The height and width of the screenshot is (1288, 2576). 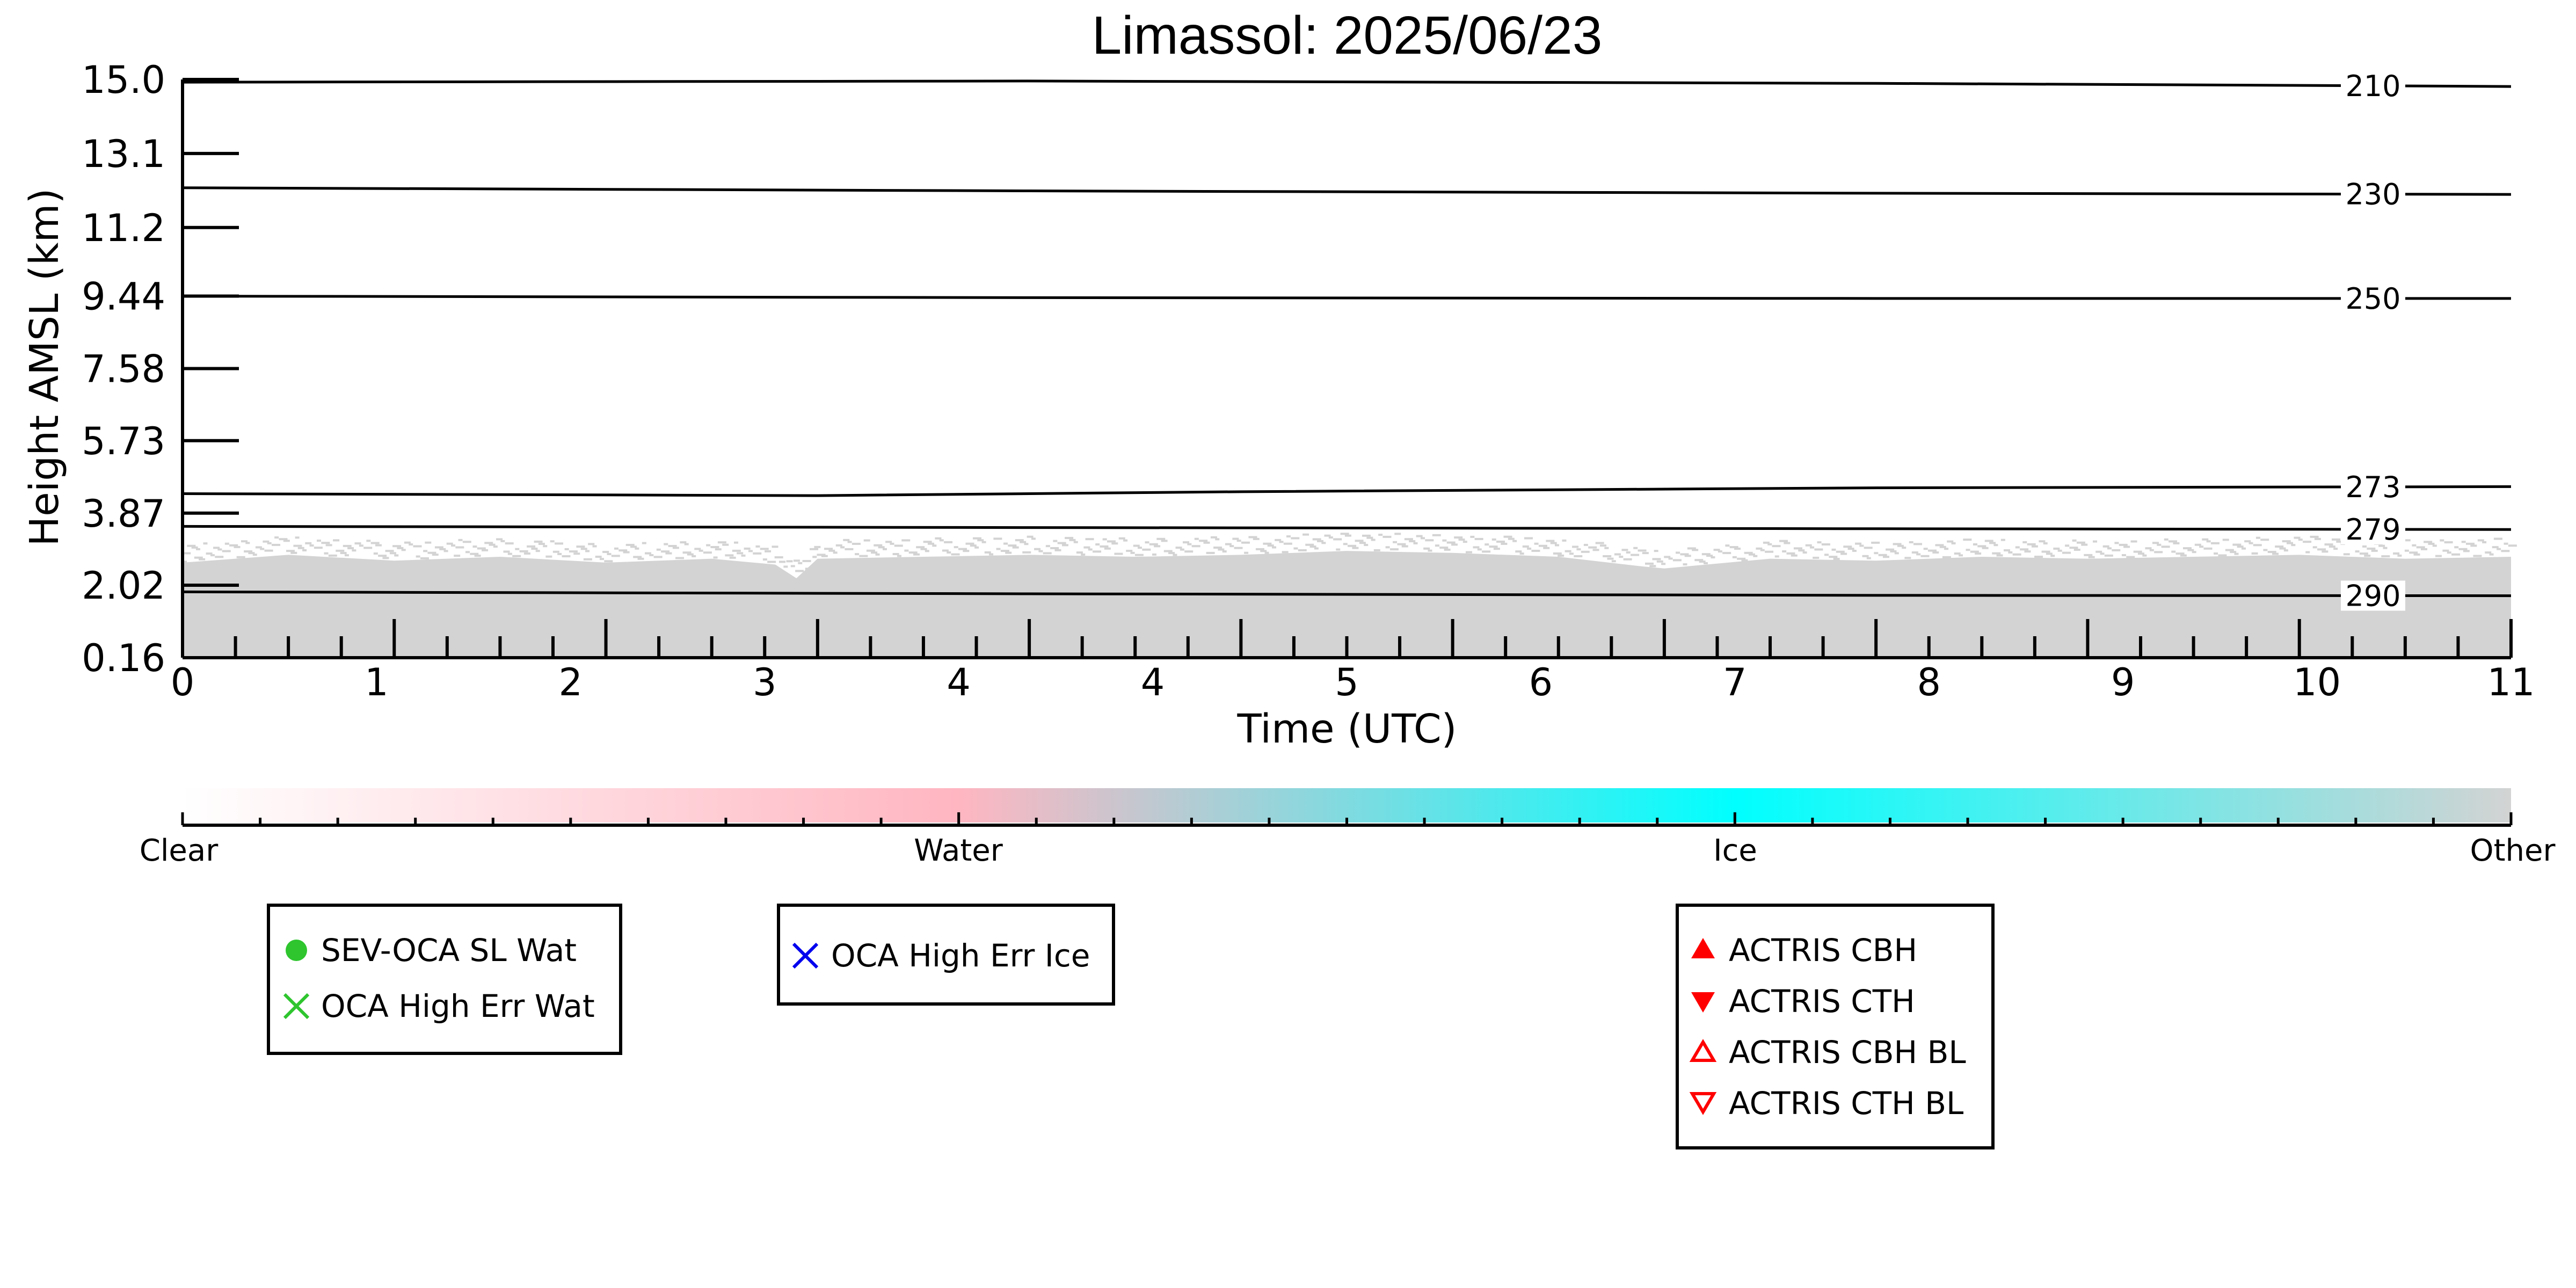 I want to click on x-tick-label: 0, so click(x=183, y=682).